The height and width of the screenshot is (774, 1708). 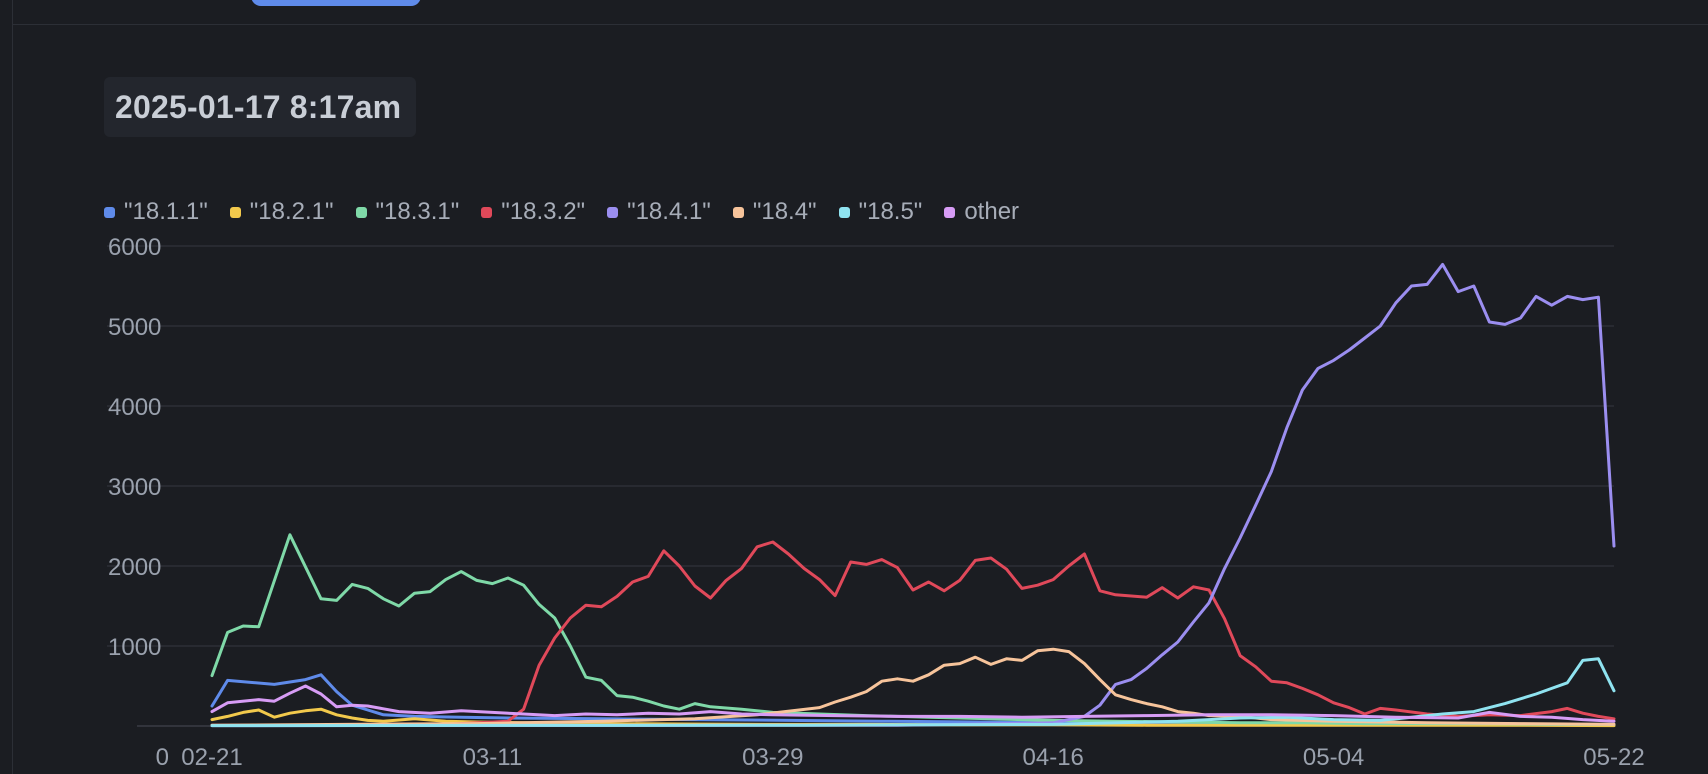 What do you see at coordinates (134, 647) in the screenshot?
I see `y-tick-label-1000: 1000` at bounding box center [134, 647].